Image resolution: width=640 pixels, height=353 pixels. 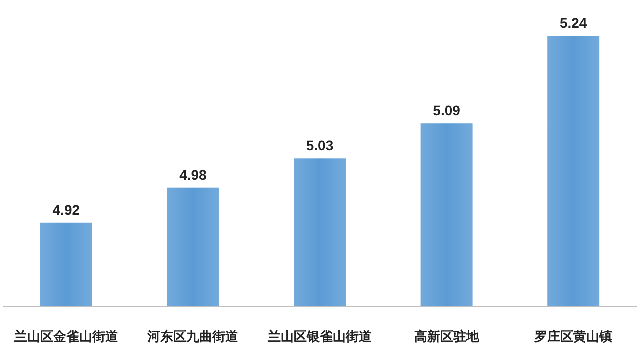 What do you see at coordinates (320, 337) in the screenshot?
I see `x-tick-label: 兰山区银雀山街道` at bounding box center [320, 337].